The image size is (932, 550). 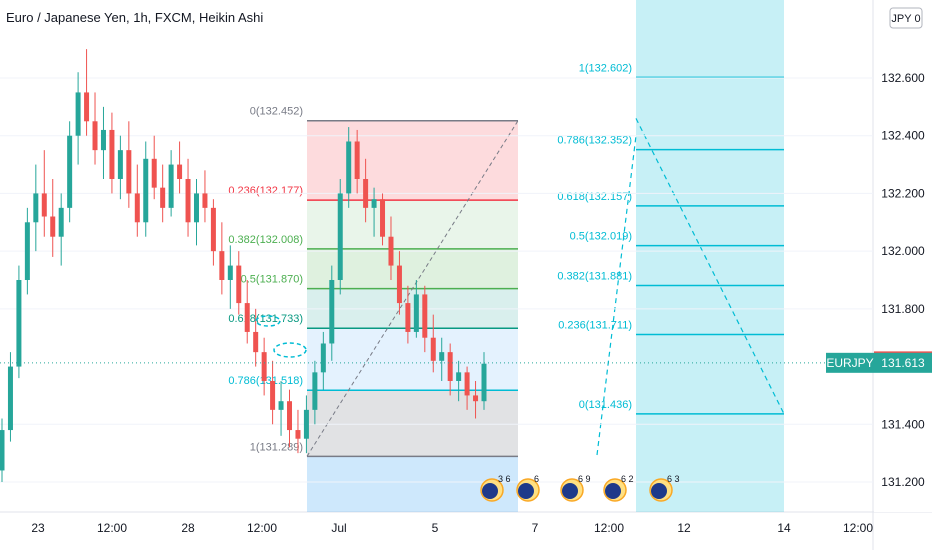 I want to click on price-tick-label: 131.400, so click(x=903, y=424).